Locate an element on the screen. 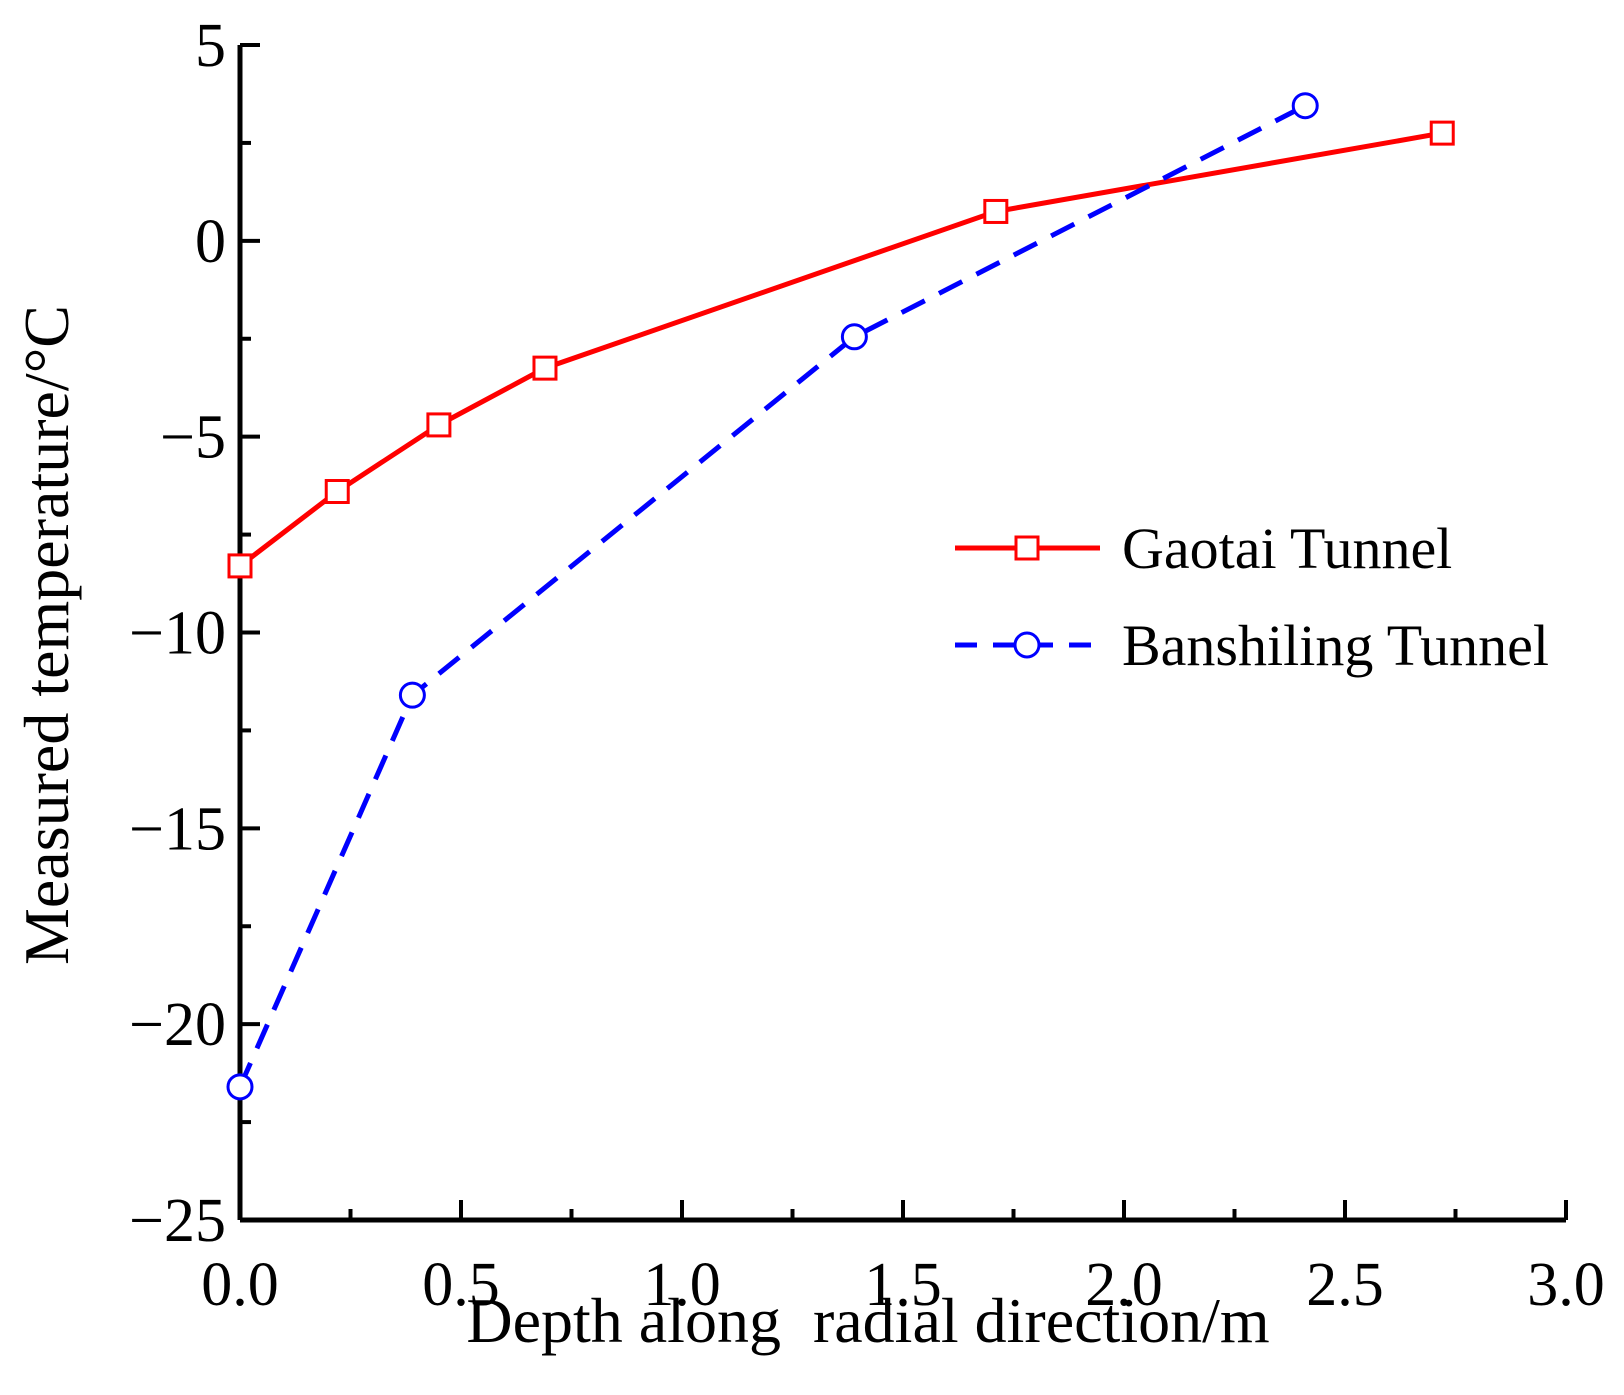  x-tick-label: 1.0 is located at coordinates (682, 1285).